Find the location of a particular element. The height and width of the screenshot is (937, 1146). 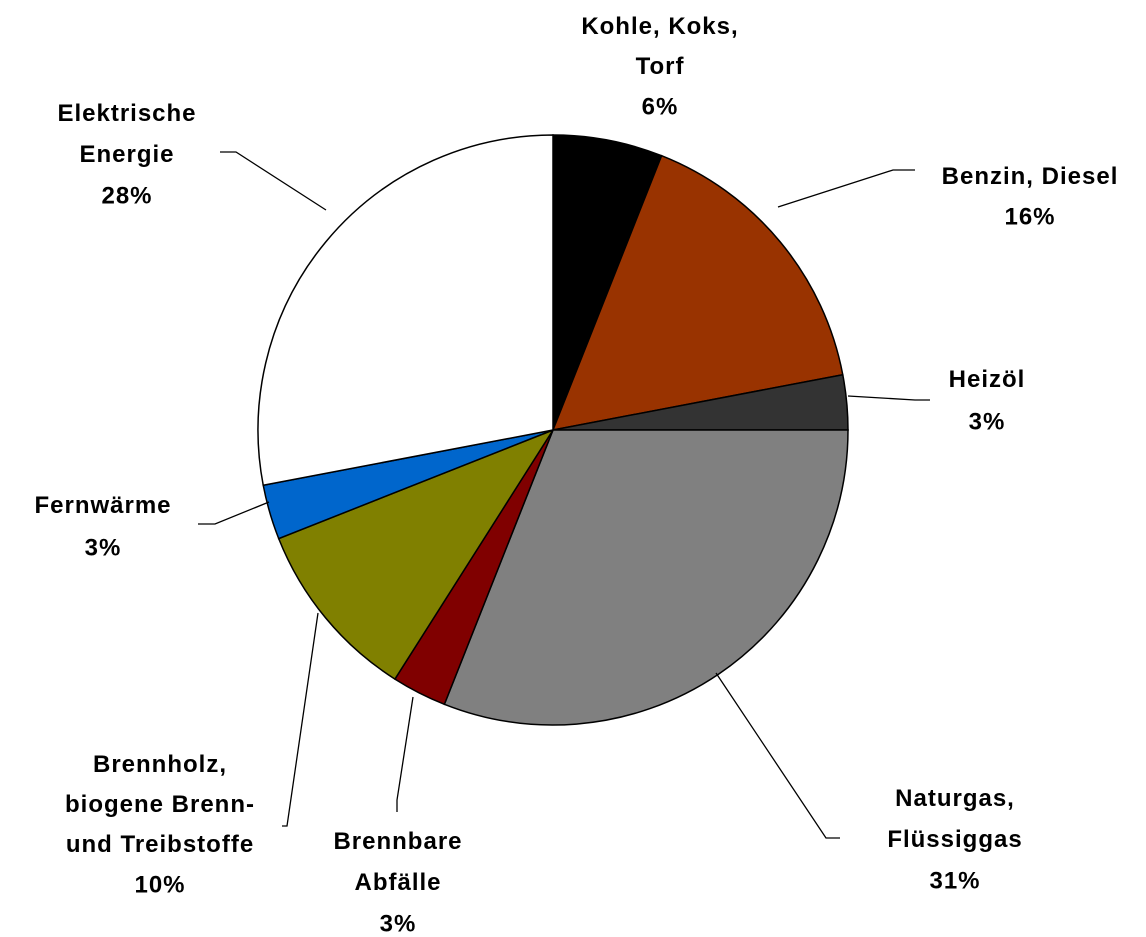

slice-label: Kohle, Koks, Torf is located at coordinates (659, 46).